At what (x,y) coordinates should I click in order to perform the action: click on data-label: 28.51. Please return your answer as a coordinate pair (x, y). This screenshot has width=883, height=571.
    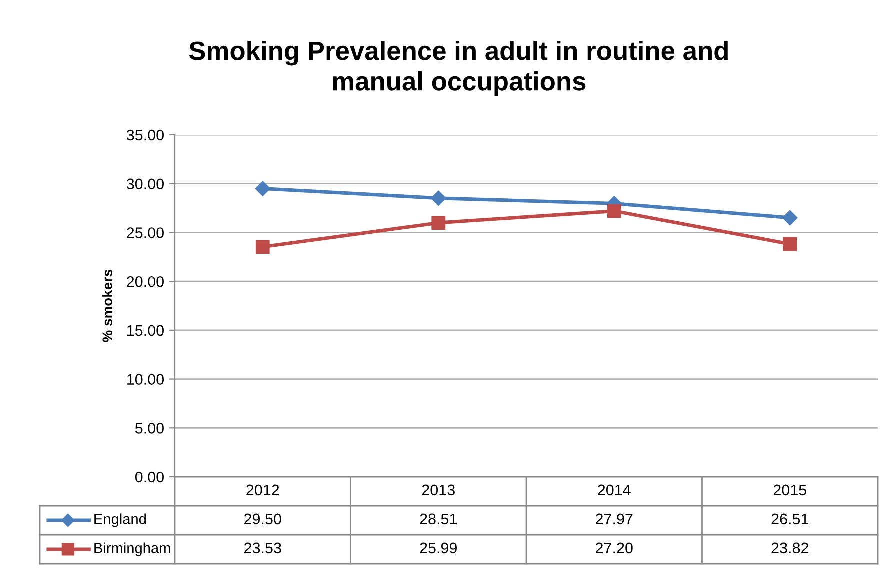
    Looking at the image, I should click on (438, 519).